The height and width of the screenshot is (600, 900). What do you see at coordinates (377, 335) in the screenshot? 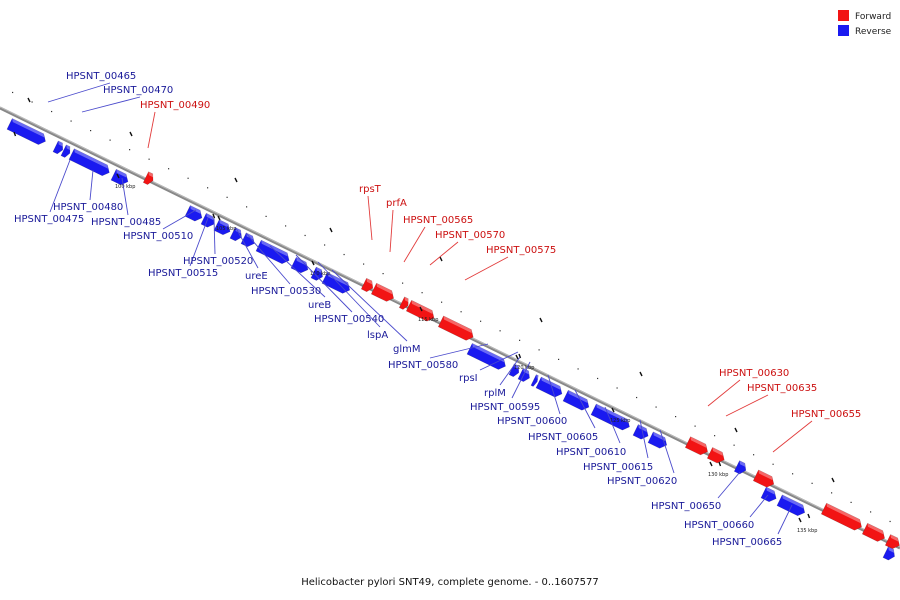
I see `reverse-gene-label: lspA` at bounding box center [377, 335].